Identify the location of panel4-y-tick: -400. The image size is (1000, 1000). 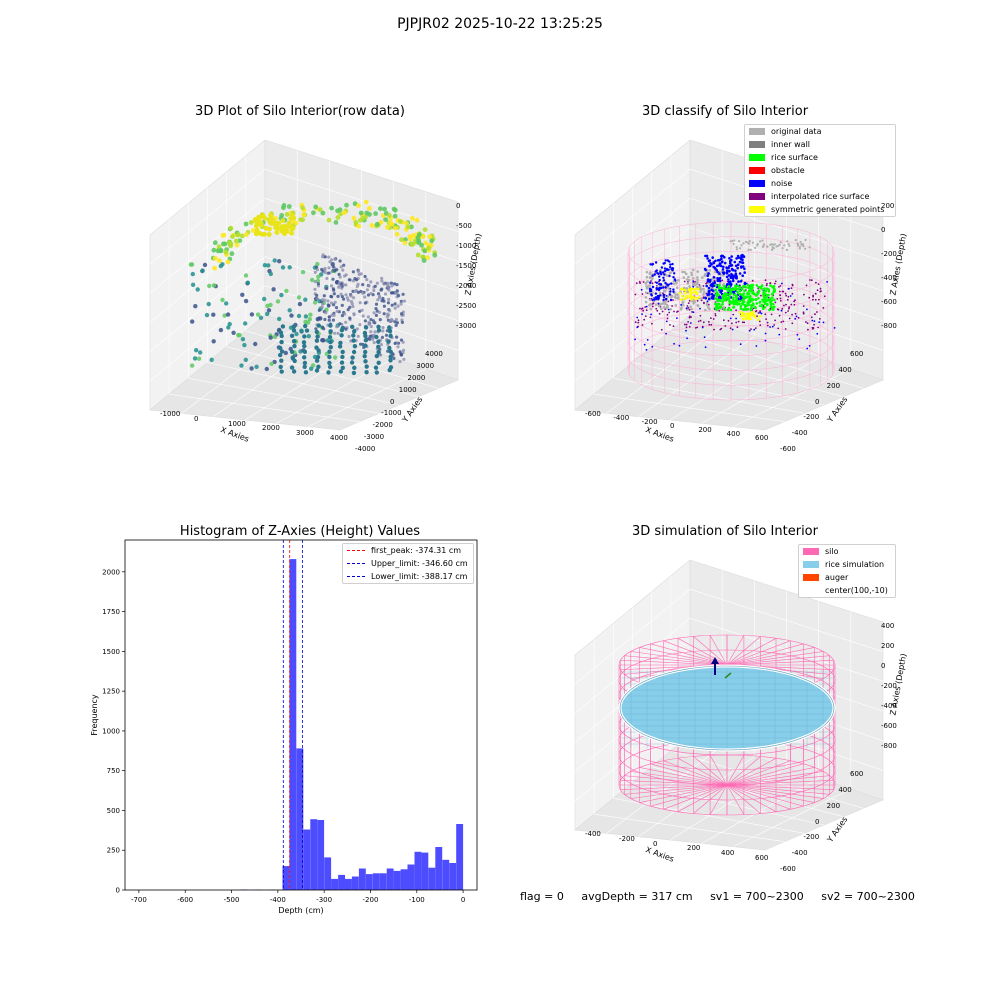
(799, 853).